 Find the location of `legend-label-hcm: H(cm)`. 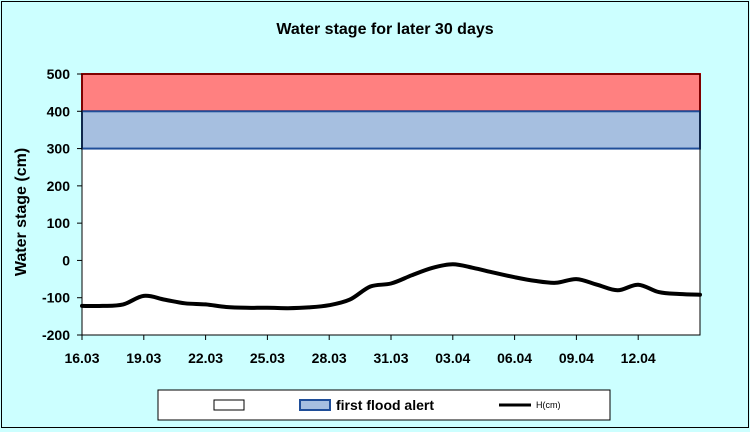

legend-label-hcm: H(cm) is located at coordinates (548, 405).